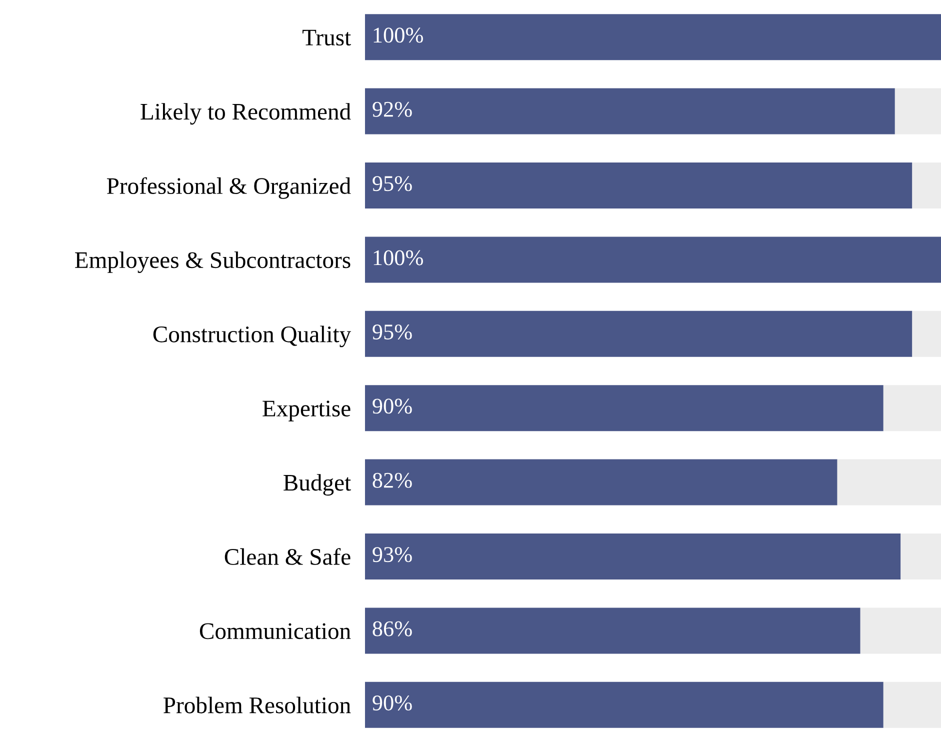  Describe the element at coordinates (252, 337) in the screenshot. I see `y-tick-label: Construction Quality` at that location.